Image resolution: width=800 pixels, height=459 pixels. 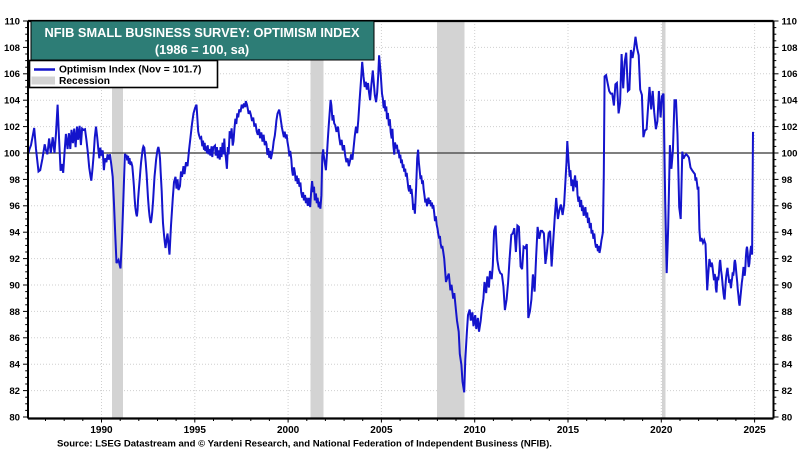 I want to click on svg-text: 2005, so click(x=381, y=430).